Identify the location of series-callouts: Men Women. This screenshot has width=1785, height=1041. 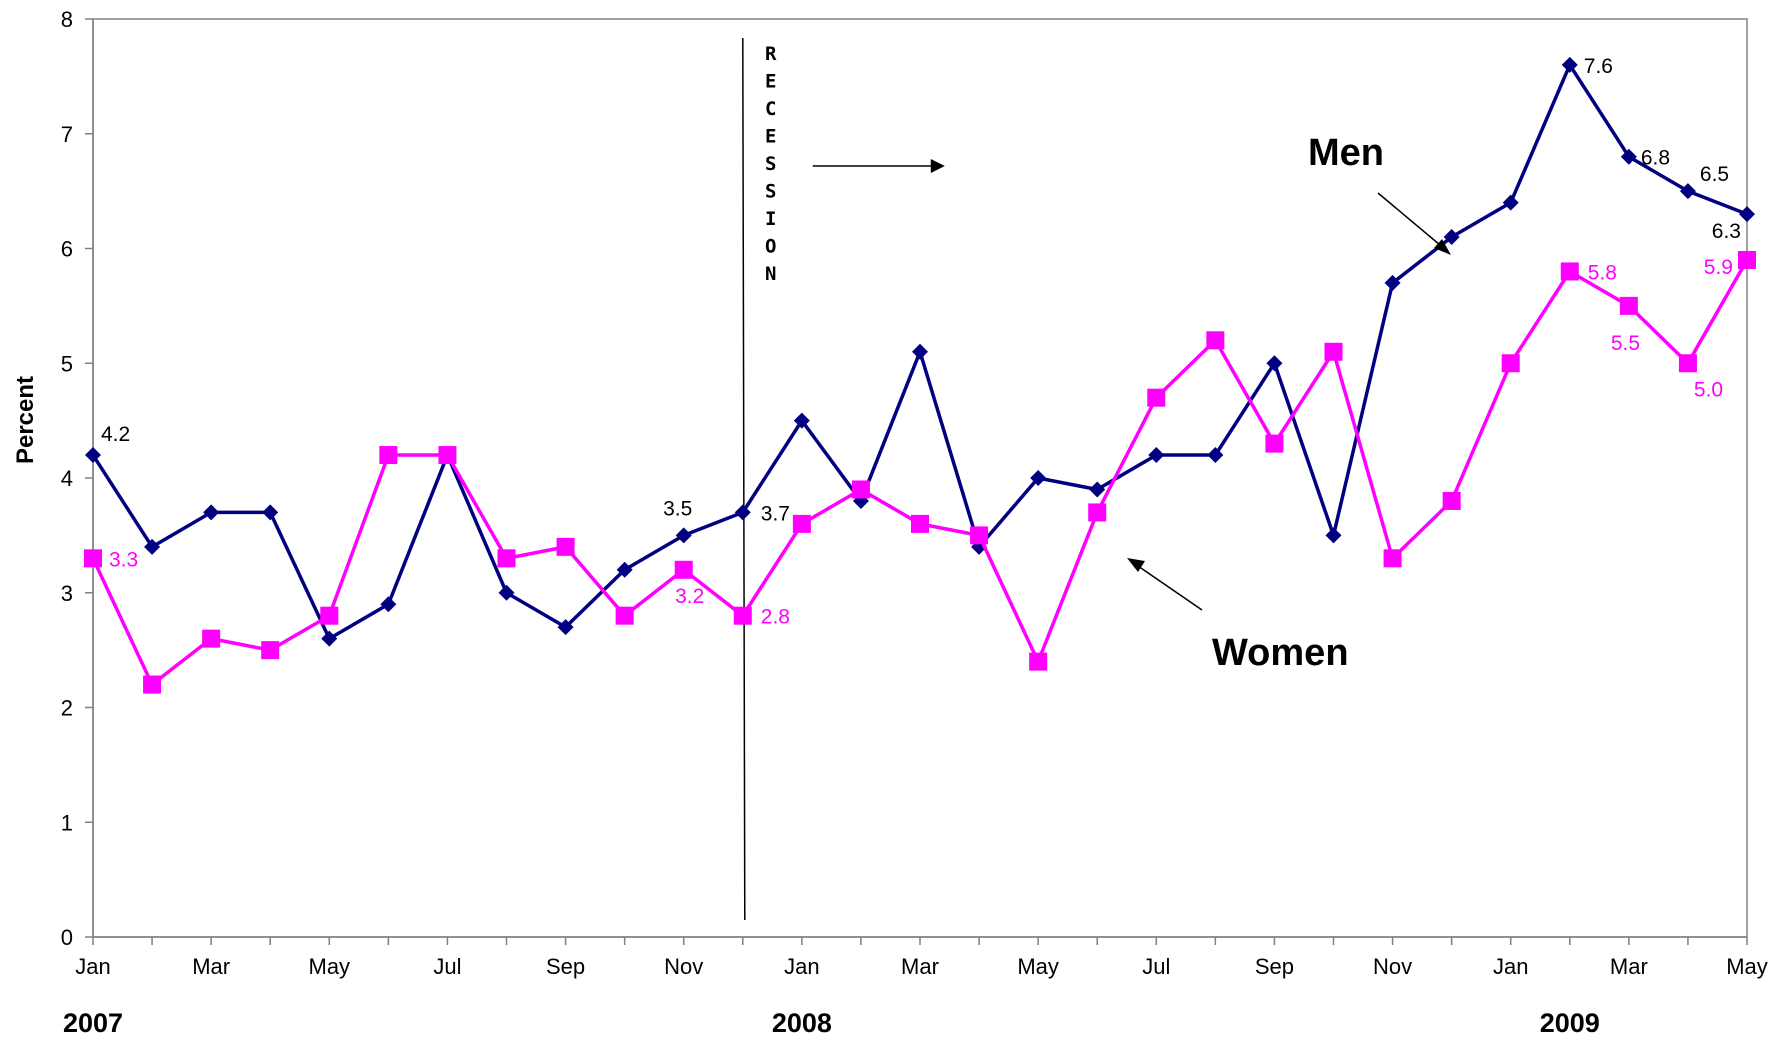
(1289, 403).